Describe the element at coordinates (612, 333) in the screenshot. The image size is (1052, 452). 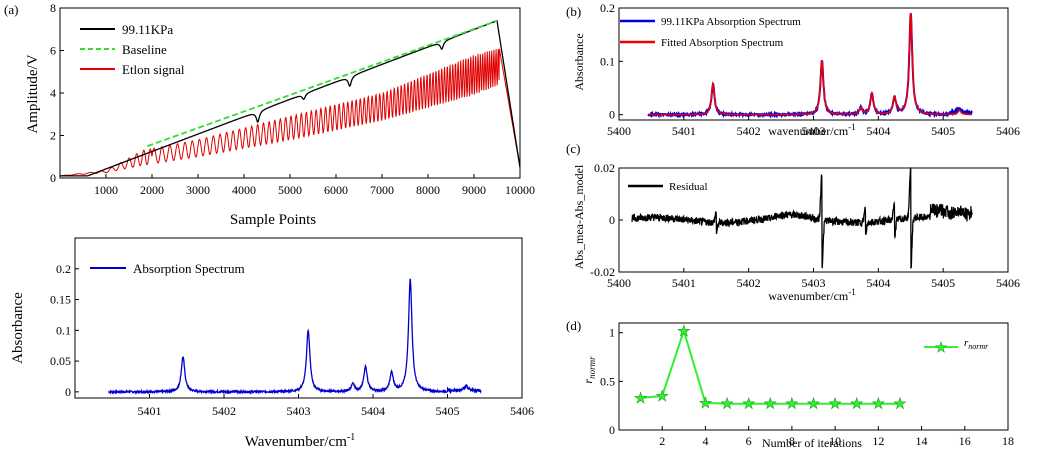
I see `y-tick-label: 1` at that location.